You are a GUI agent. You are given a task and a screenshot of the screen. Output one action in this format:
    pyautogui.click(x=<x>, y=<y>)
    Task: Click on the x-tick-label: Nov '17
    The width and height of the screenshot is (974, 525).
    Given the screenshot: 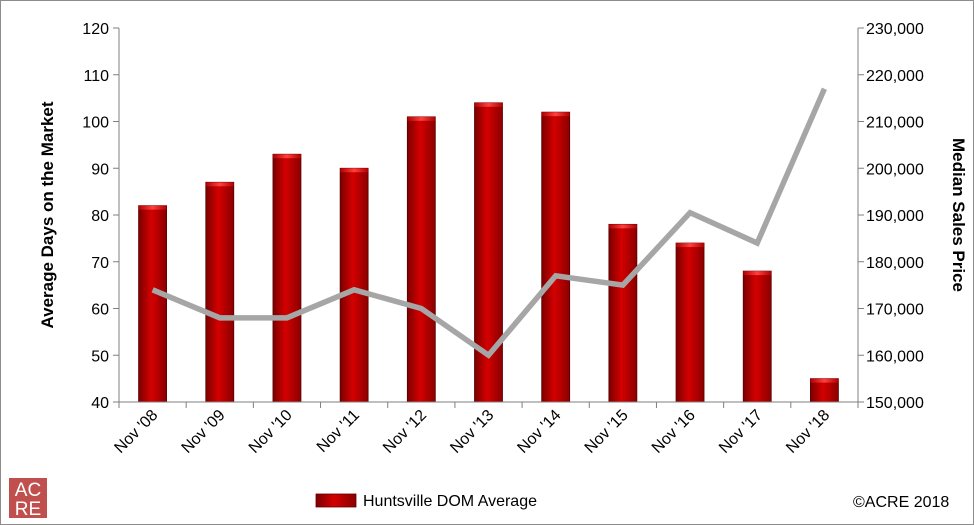 What is the action you would take?
    pyautogui.click(x=741, y=432)
    